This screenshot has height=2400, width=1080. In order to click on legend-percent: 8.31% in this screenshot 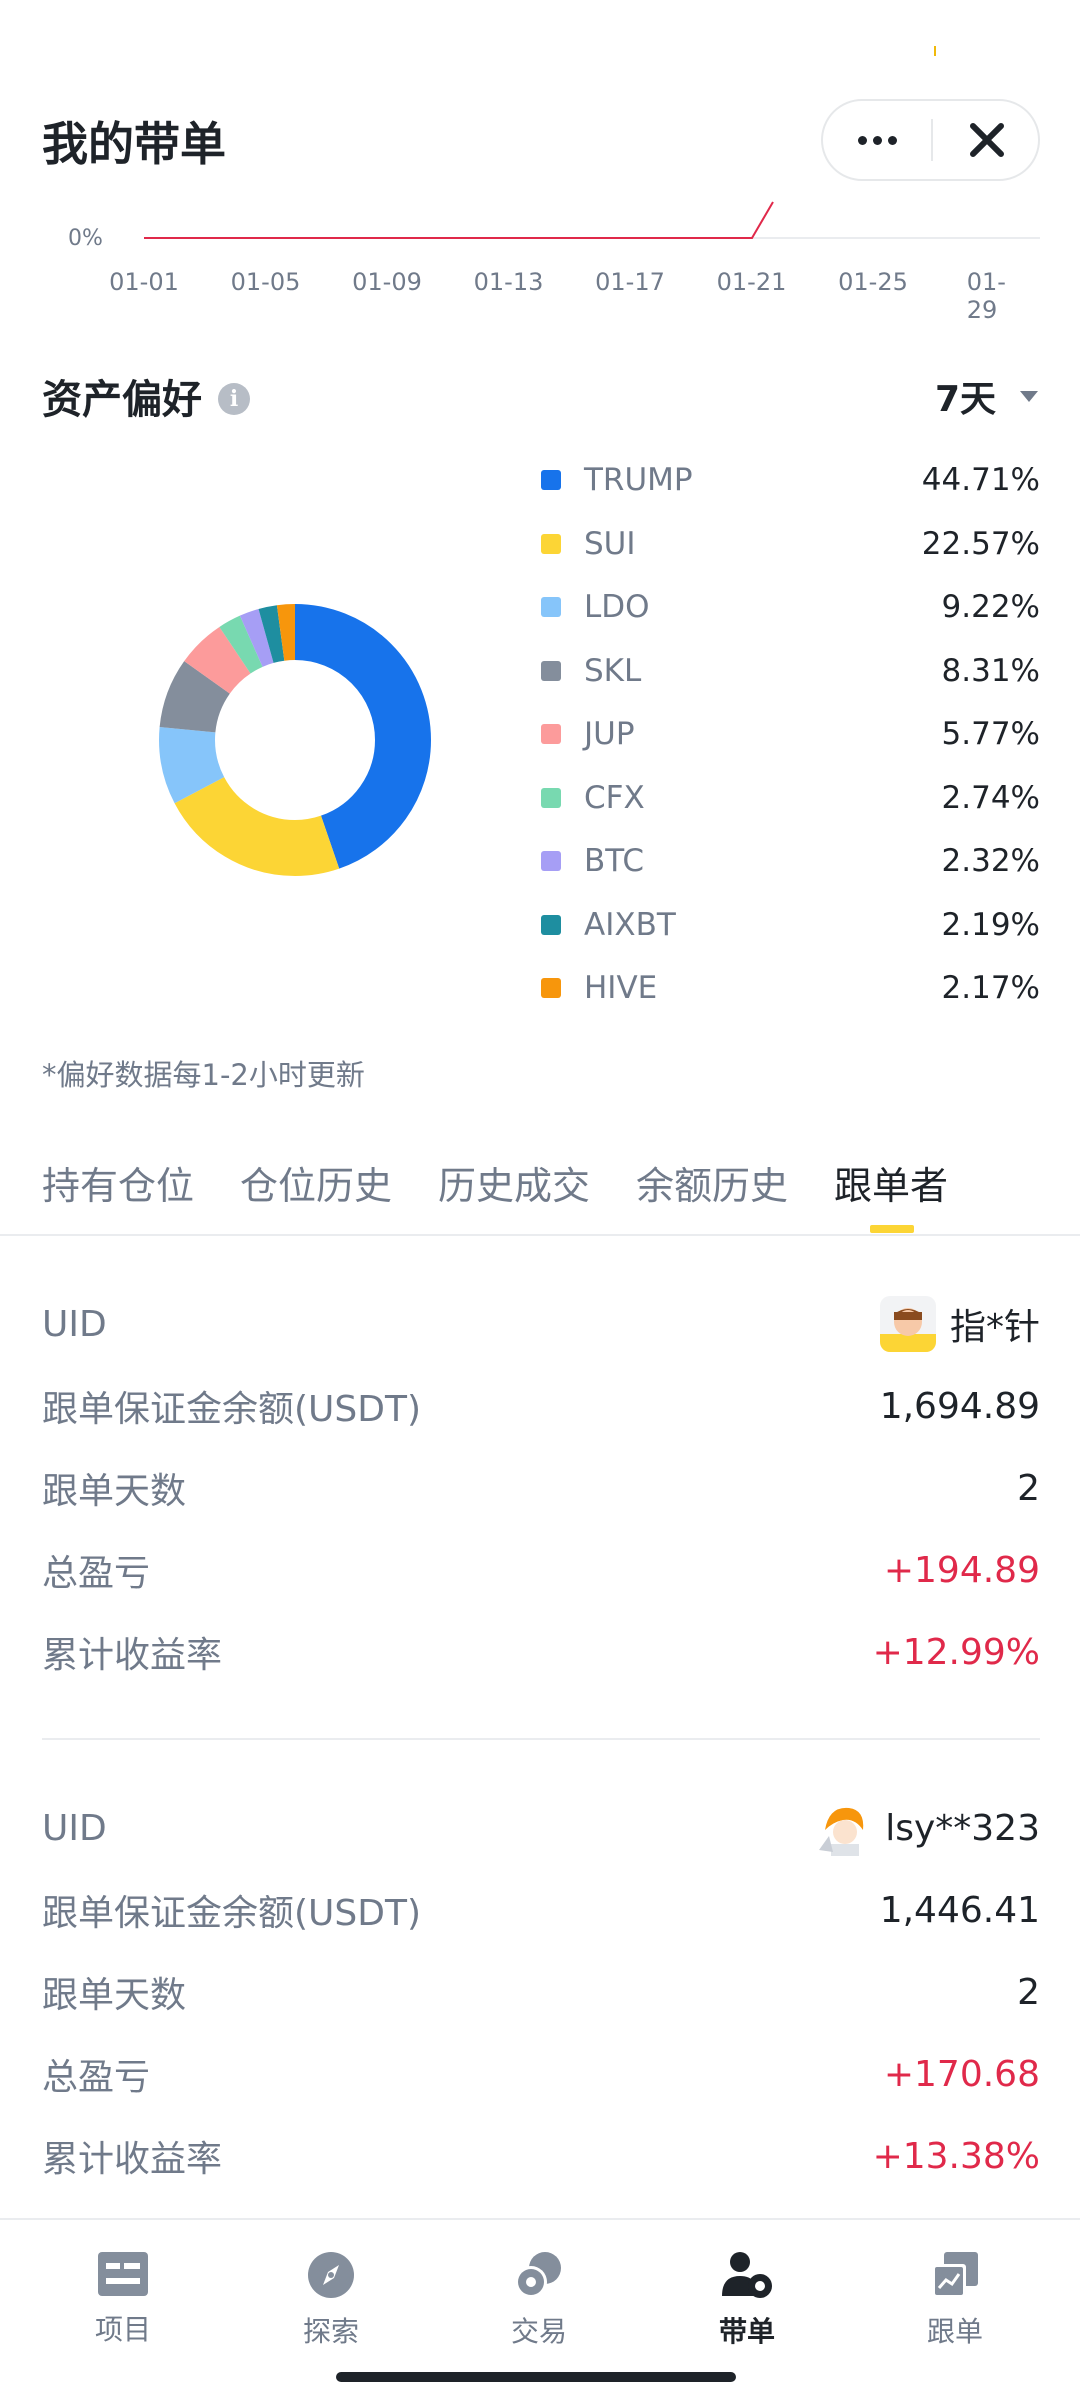, I will do `click(990, 670)`.